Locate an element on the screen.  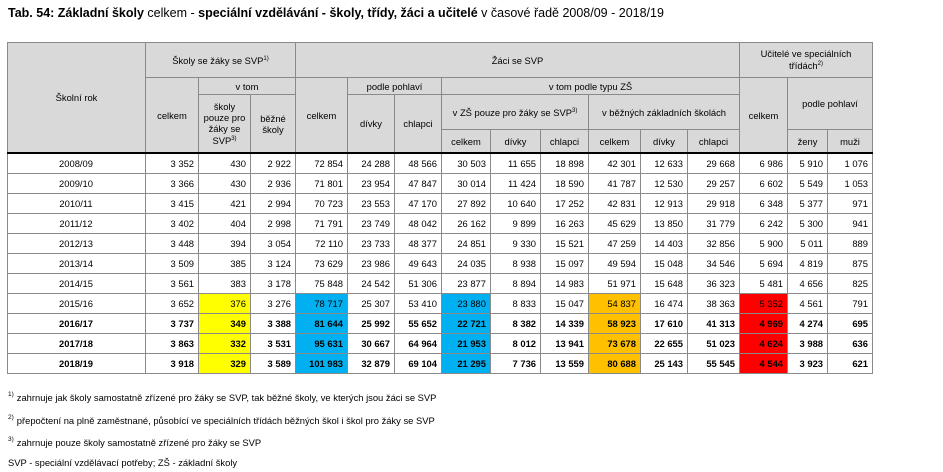
table-cell: 31 779 is located at coordinates (714, 224).